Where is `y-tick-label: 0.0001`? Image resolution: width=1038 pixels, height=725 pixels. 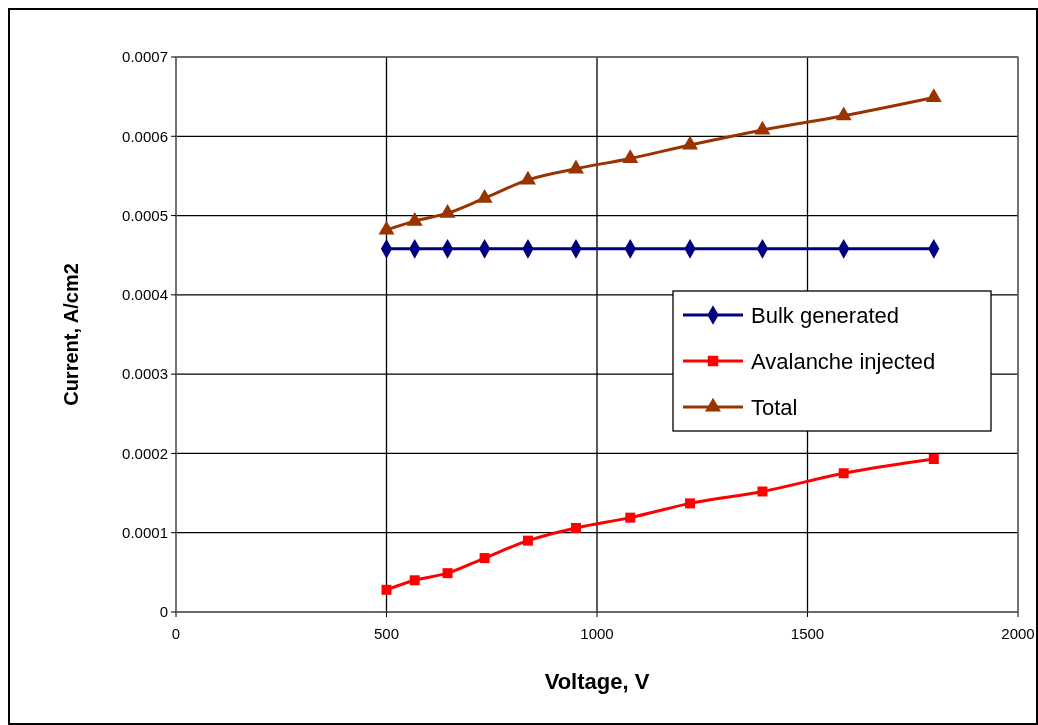 y-tick-label: 0.0001 is located at coordinates (145, 532).